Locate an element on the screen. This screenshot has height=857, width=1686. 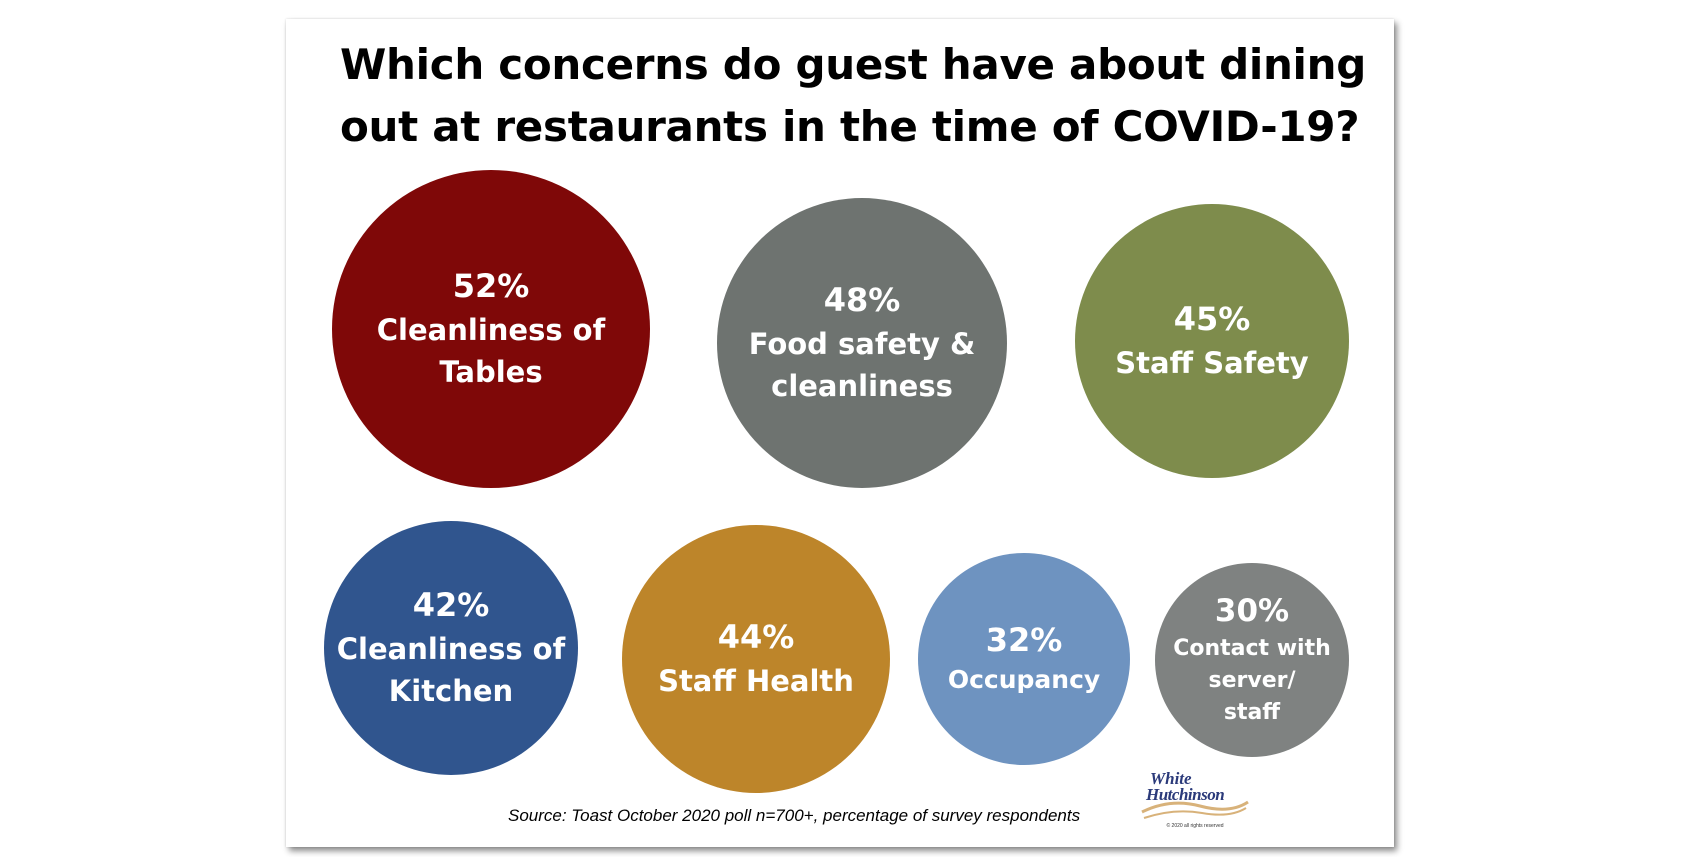
bubble-label: Food safety & cleanliness is located at coordinates (862, 364).